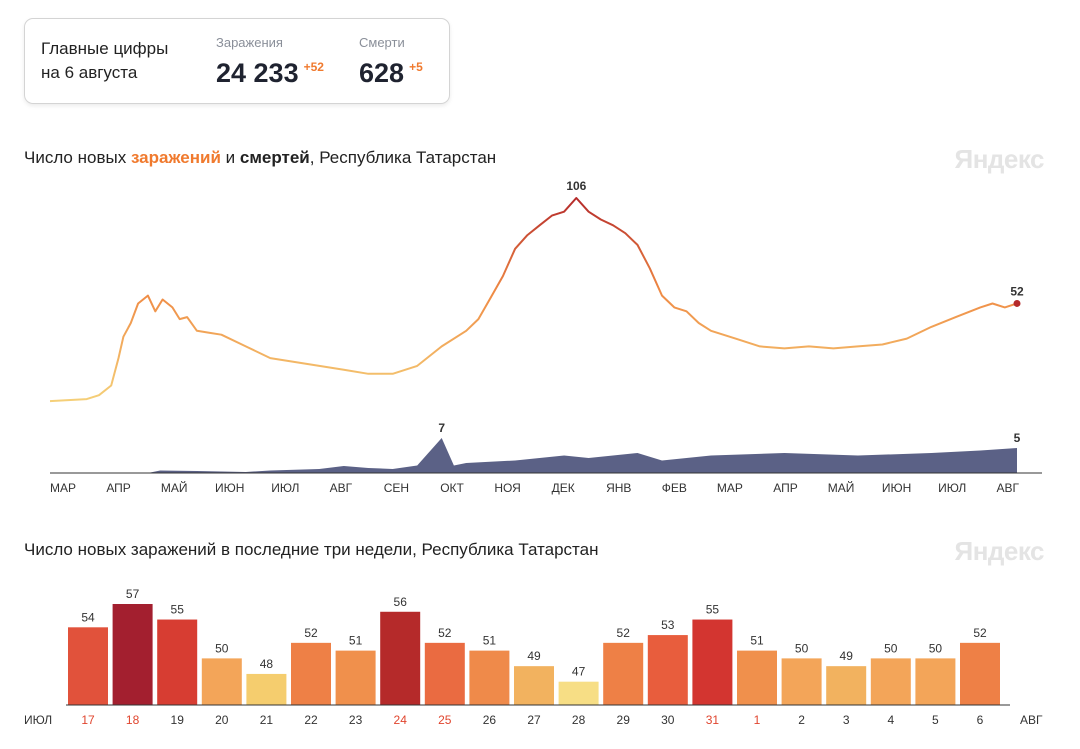 Image resolution: width=1080 pixels, height=749 pixels. What do you see at coordinates (382, 42) in the screenshot?
I see `deaths-label: Смерти` at bounding box center [382, 42].